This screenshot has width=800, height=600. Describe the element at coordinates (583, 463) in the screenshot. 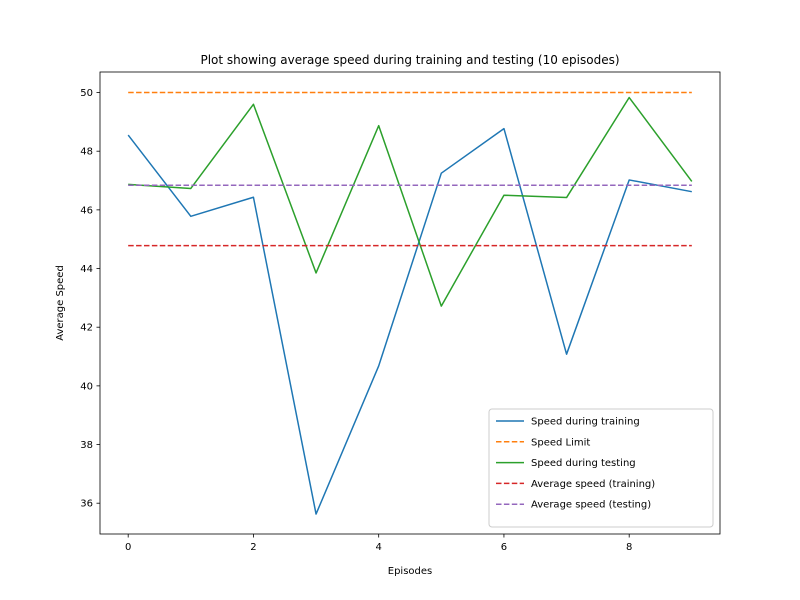

I see `legend-label-speed-during-testing: Speed during testing` at that location.